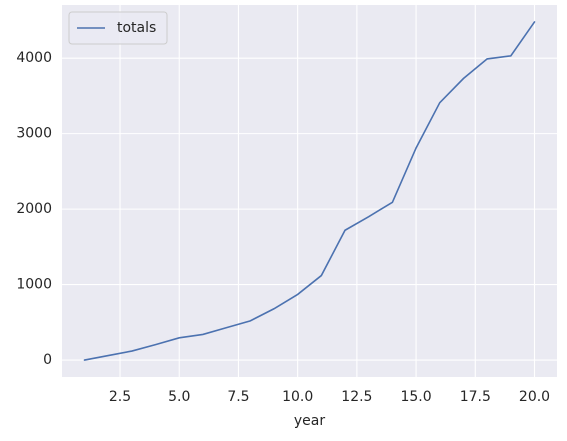  I want to click on legend-label: totals, so click(136, 28).